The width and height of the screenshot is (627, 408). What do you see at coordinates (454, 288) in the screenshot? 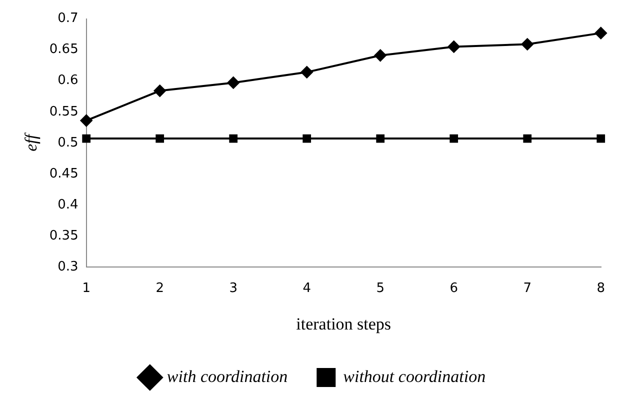
I see `x-tick-label: 6` at bounding box center [454, 288].